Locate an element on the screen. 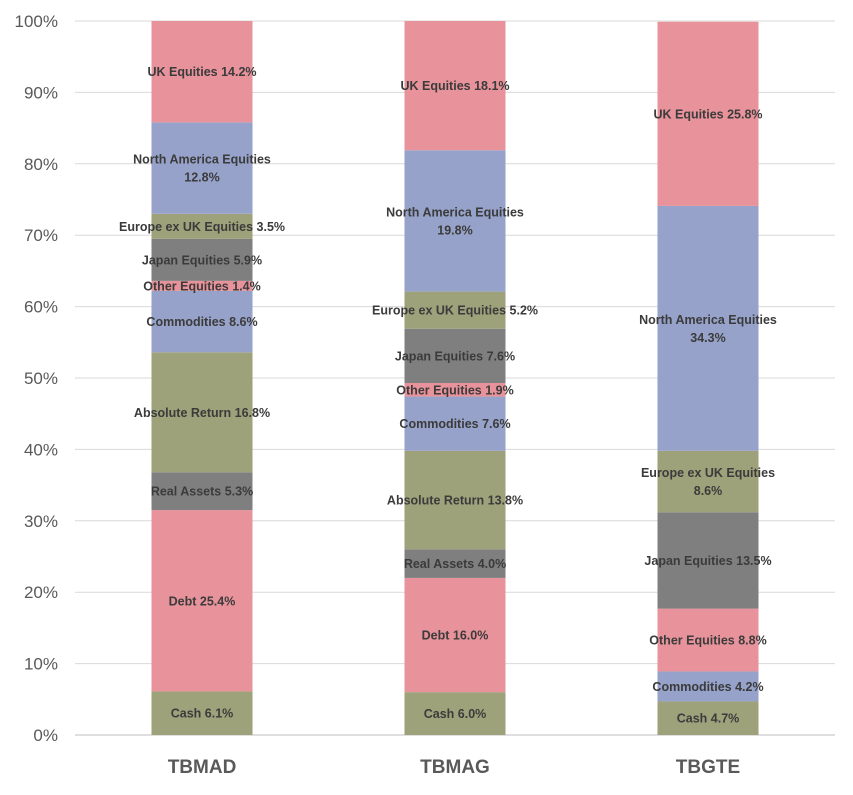 This screenshot has width=853, height=795. segment-data-label: Commodities 8.6% is located at coordinates (201, 322).